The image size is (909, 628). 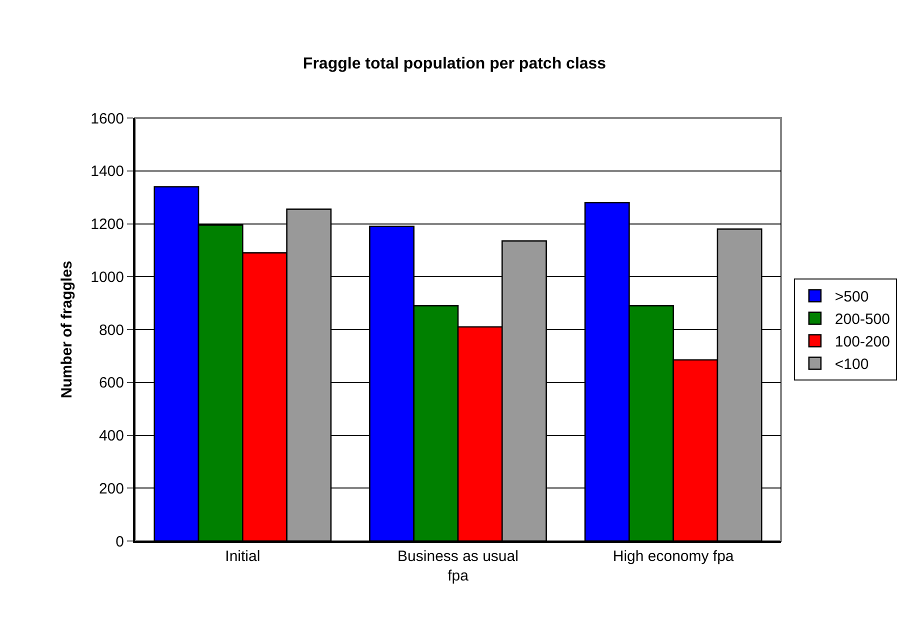 I want to click on y-tick-label: 600, so click(x=111, y=383).